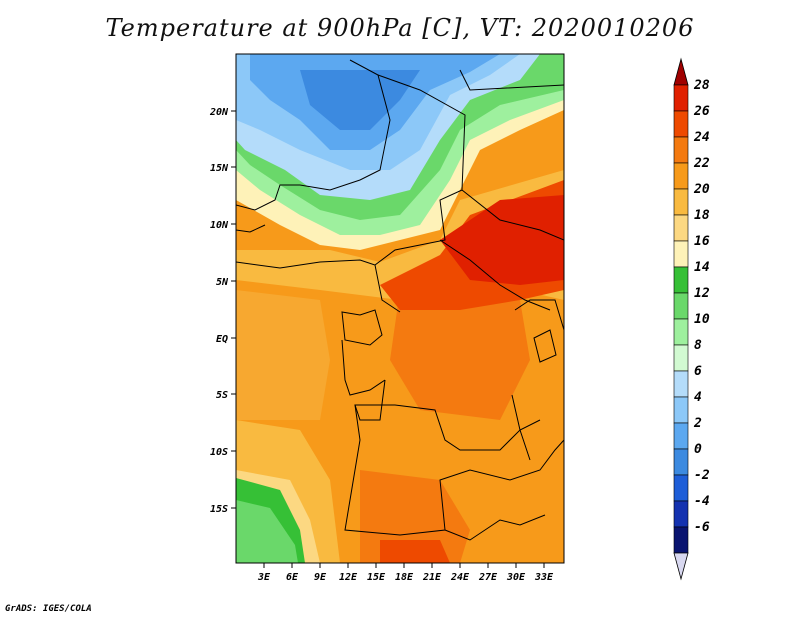 The height and width of the screenshot is (618, 800). I want to click on colorbar-label: 22, so click(701, 163).